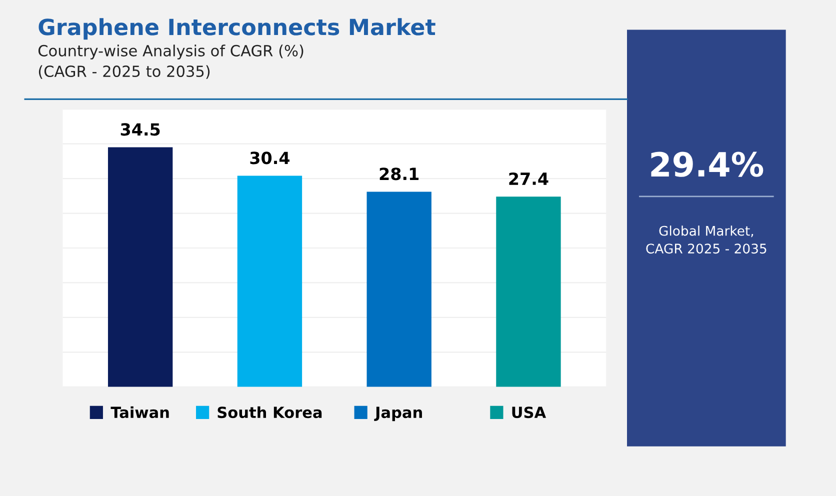 The image size is (836, 496). What do you see at coordinates (270, 412) in the screenshot?
I see `x-tick-label: South Korea` at bounding box center [270, 412].